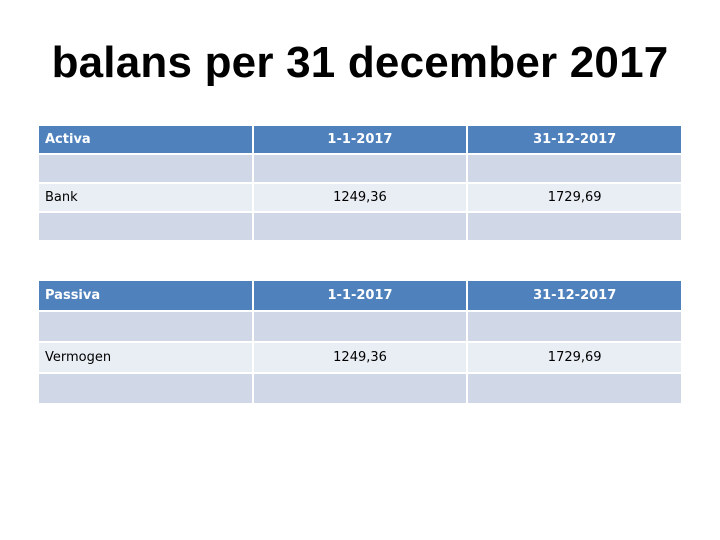 This screenshot has width=720, height=540. I want to click on table-row: Bank 1249,36 1729,69, so click(360, 197).